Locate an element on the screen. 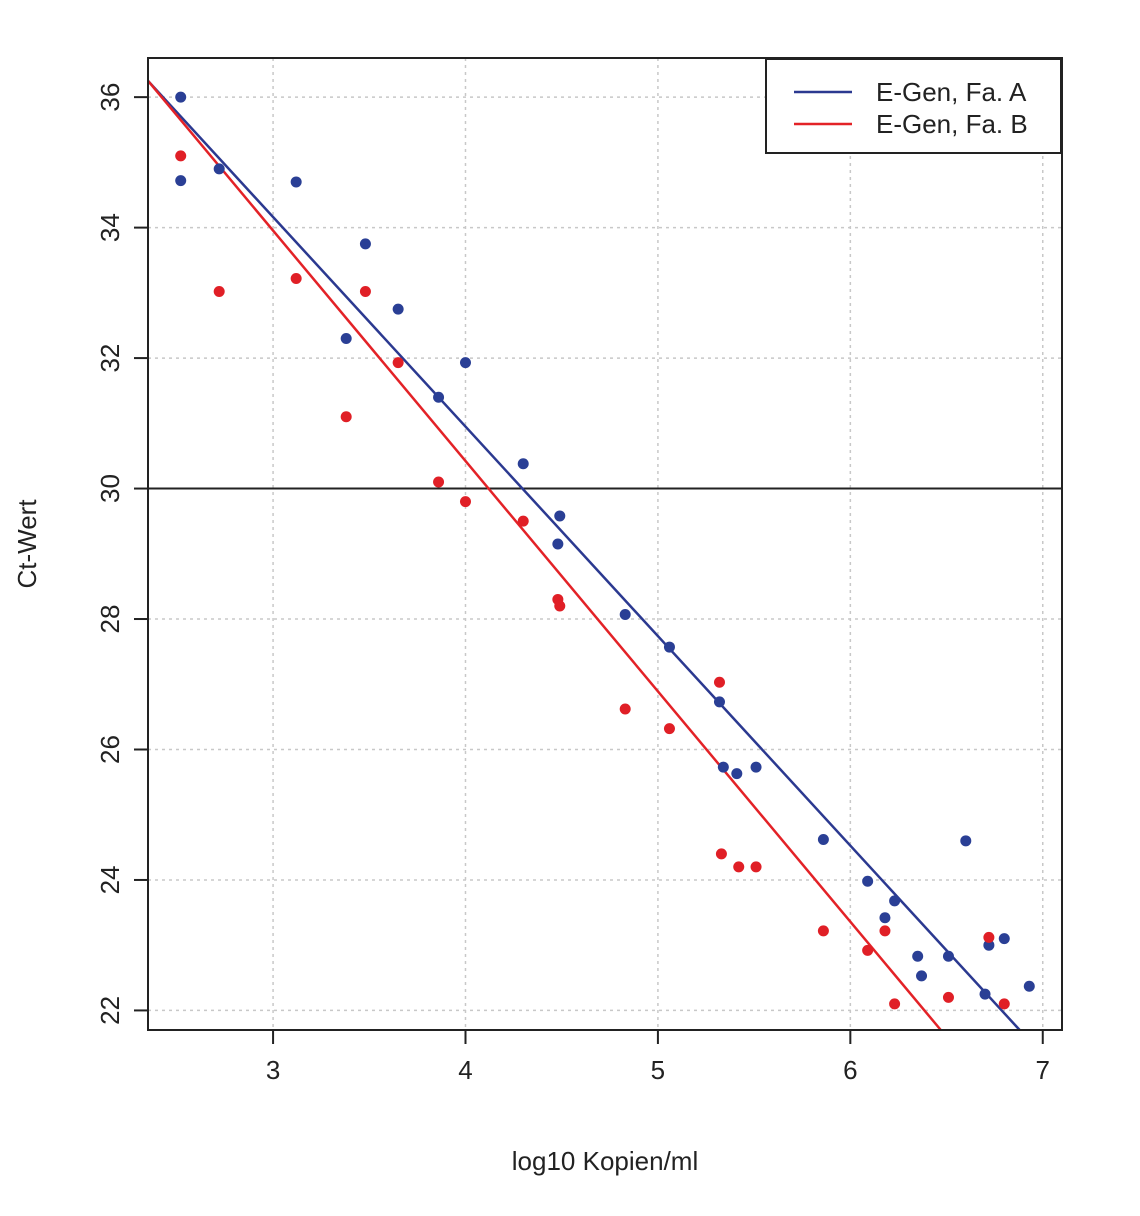 The height and width of the screenshot is (1216, 1140). legend-box is located at coordinates (913, 106).